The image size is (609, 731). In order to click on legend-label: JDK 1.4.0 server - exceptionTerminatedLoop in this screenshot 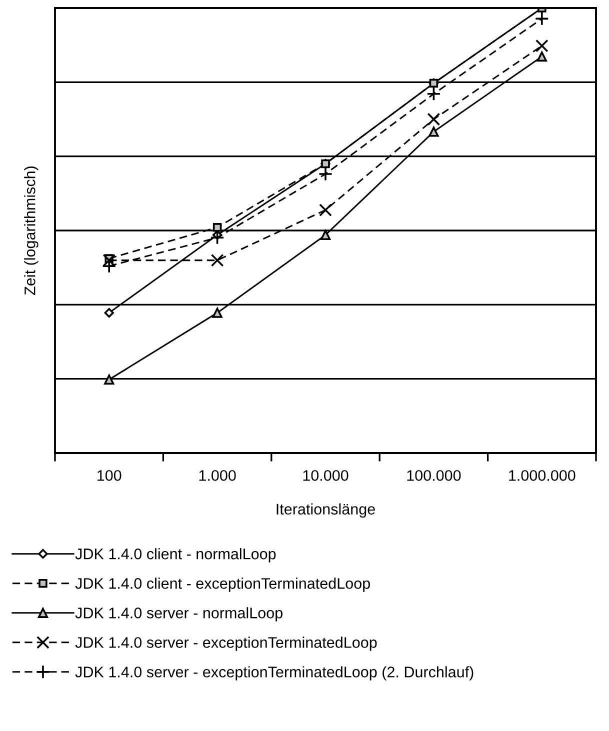, I will do `click(226, 643)`.